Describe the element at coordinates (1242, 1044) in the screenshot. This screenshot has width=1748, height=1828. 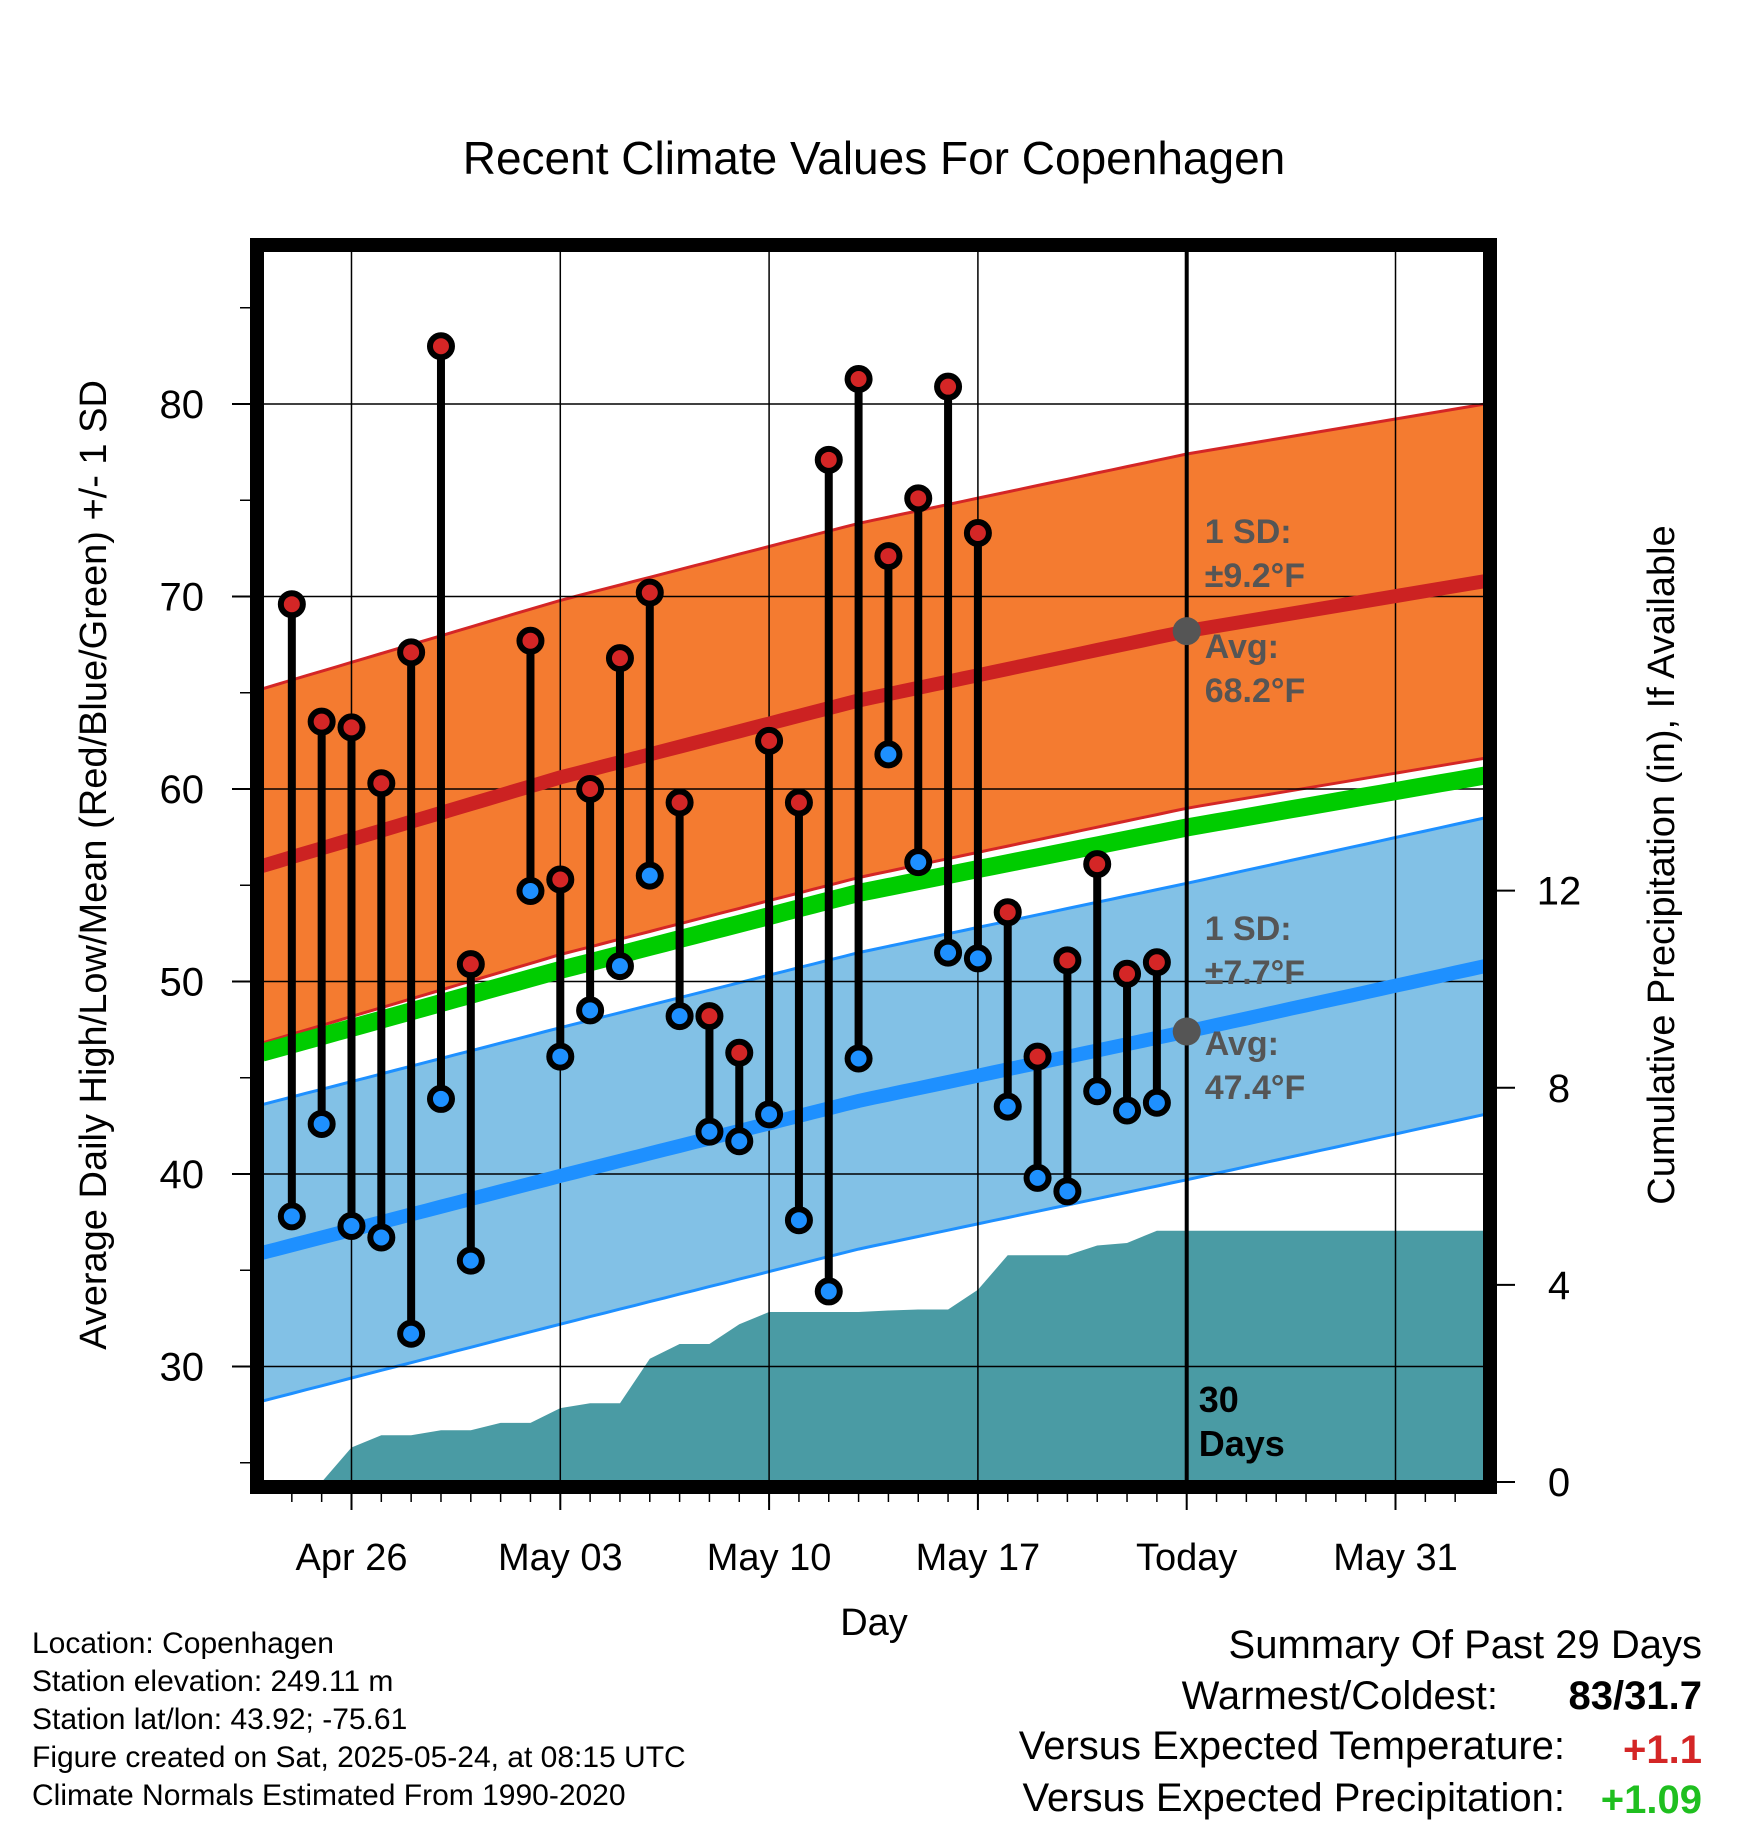
I see `low-avg-annotation-line-1: Avg:` at that location.